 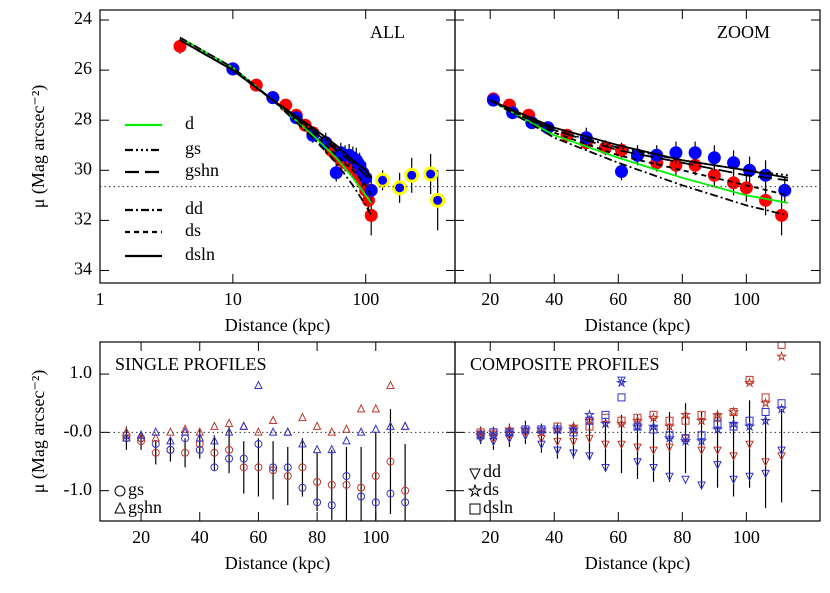 I want to click on x-tick-label: 40, so click(x=200, y=537).